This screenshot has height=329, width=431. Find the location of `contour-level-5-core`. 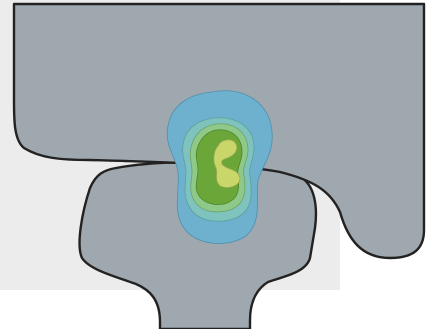

contour-level-5-core is located at coordinates (227, 163).